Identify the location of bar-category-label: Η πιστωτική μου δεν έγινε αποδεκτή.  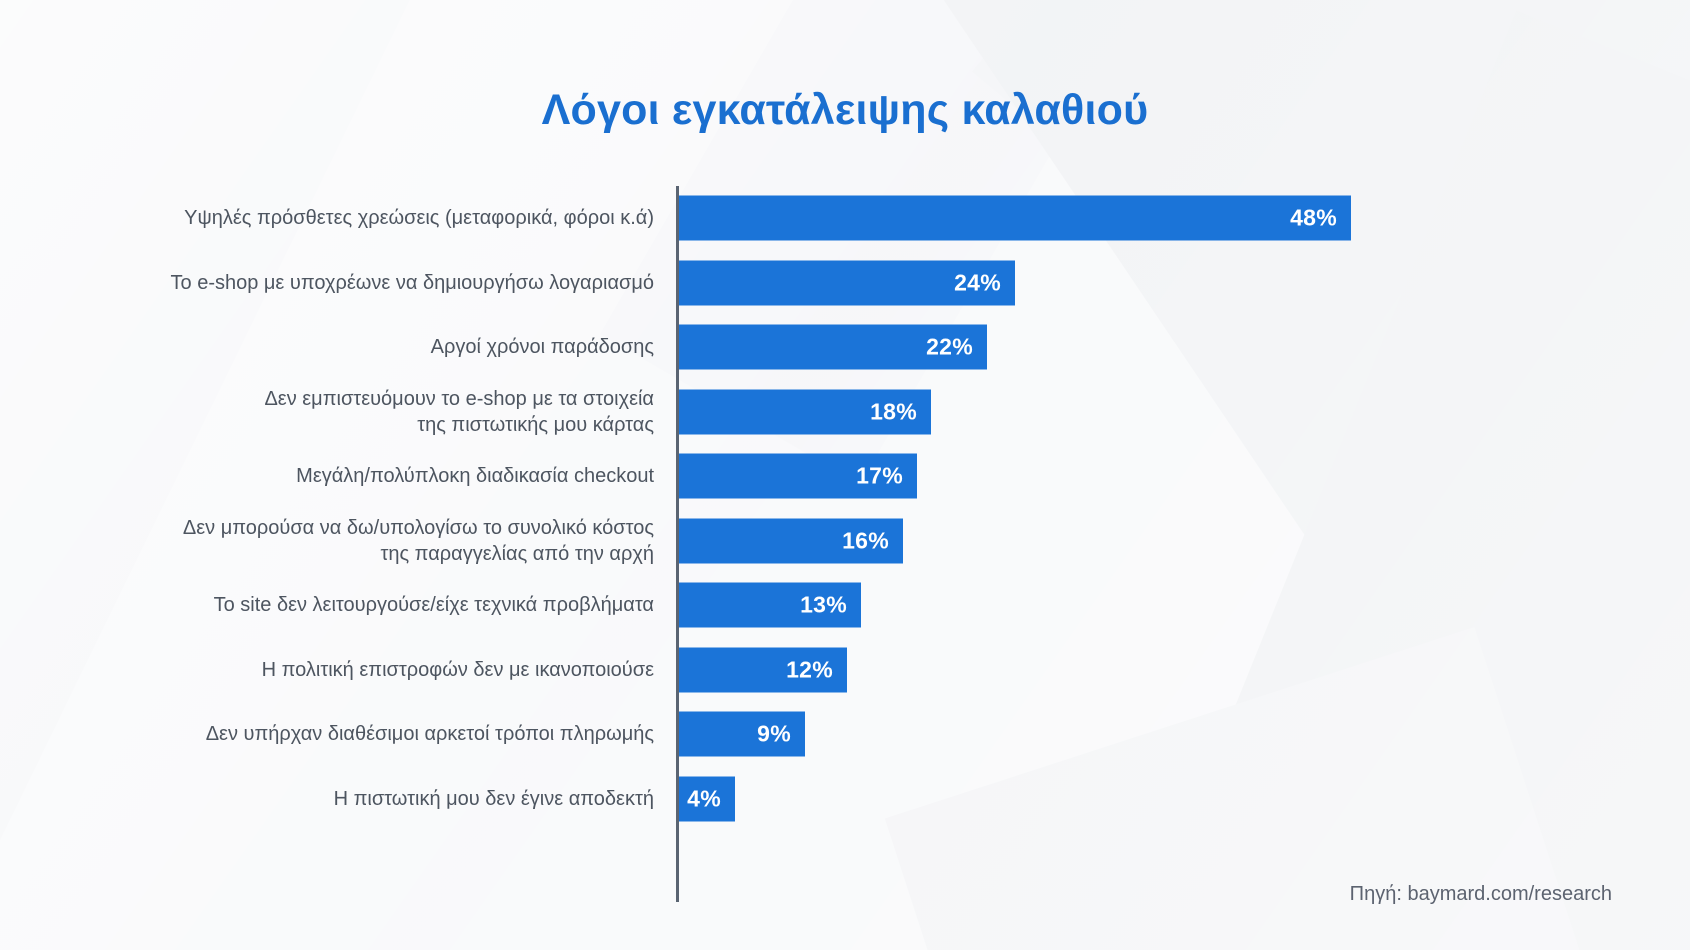
(493, 798).